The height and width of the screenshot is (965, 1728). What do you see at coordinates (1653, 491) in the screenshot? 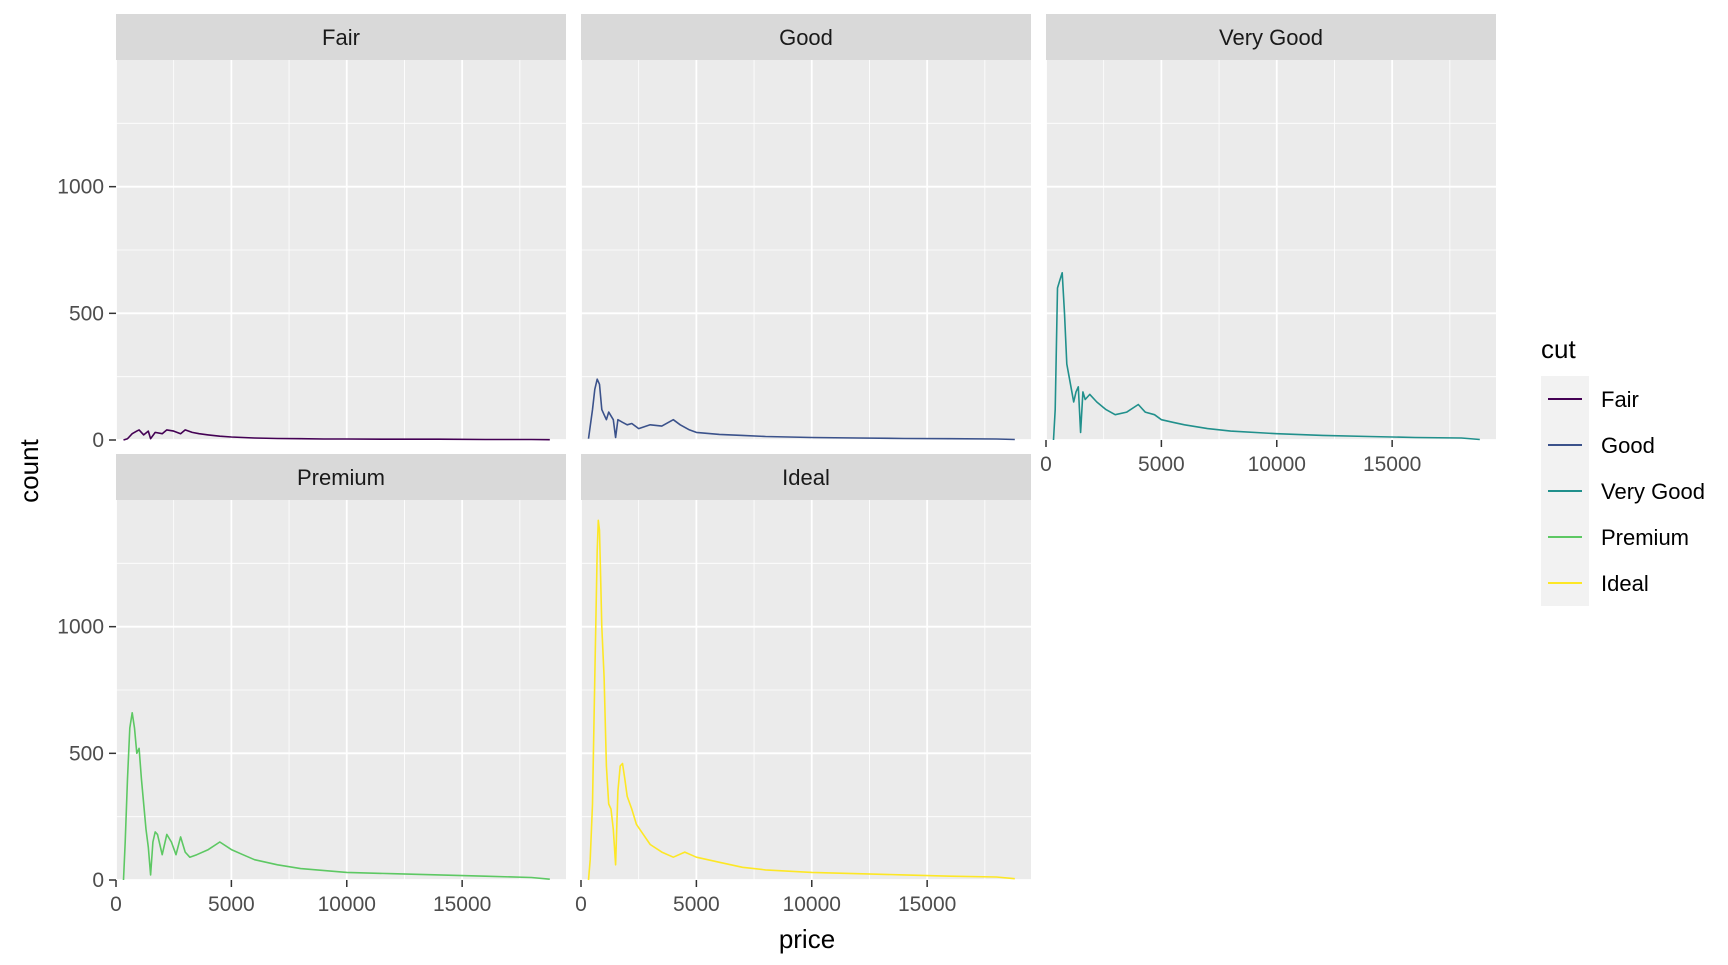
I see `legend-label-very-good: Very Good` at bounding box center [1653, 491].